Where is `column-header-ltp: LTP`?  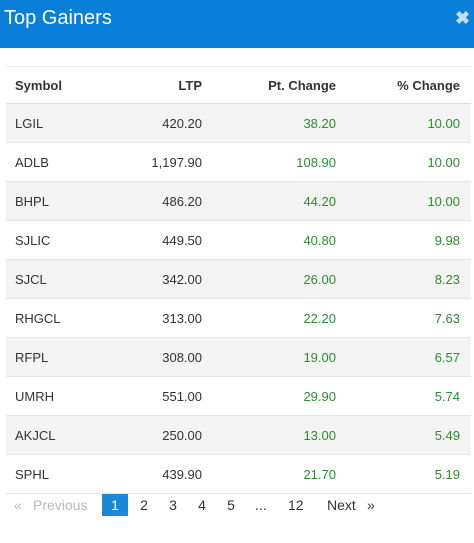 column-header-ltp: LTP is located at coordinates (190, 85).